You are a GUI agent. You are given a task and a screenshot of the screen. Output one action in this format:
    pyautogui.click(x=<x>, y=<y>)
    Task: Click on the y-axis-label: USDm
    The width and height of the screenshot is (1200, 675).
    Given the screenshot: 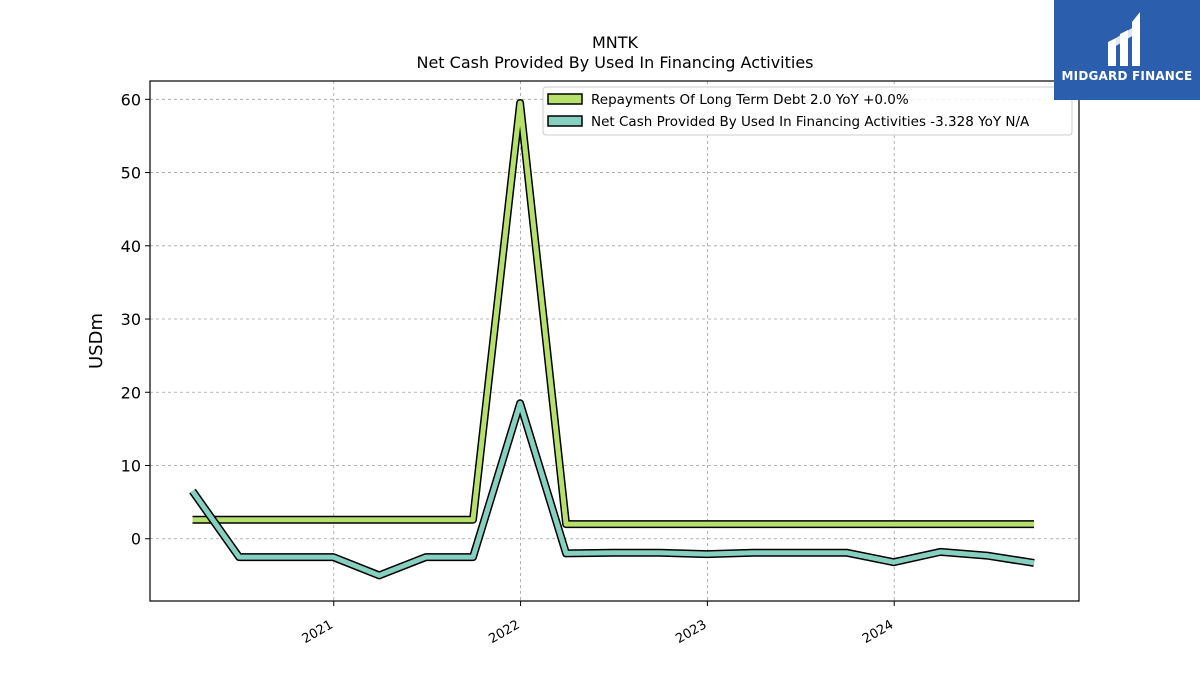 What is the action you would take?
    pyautogui.click(x=96, y=341)
    